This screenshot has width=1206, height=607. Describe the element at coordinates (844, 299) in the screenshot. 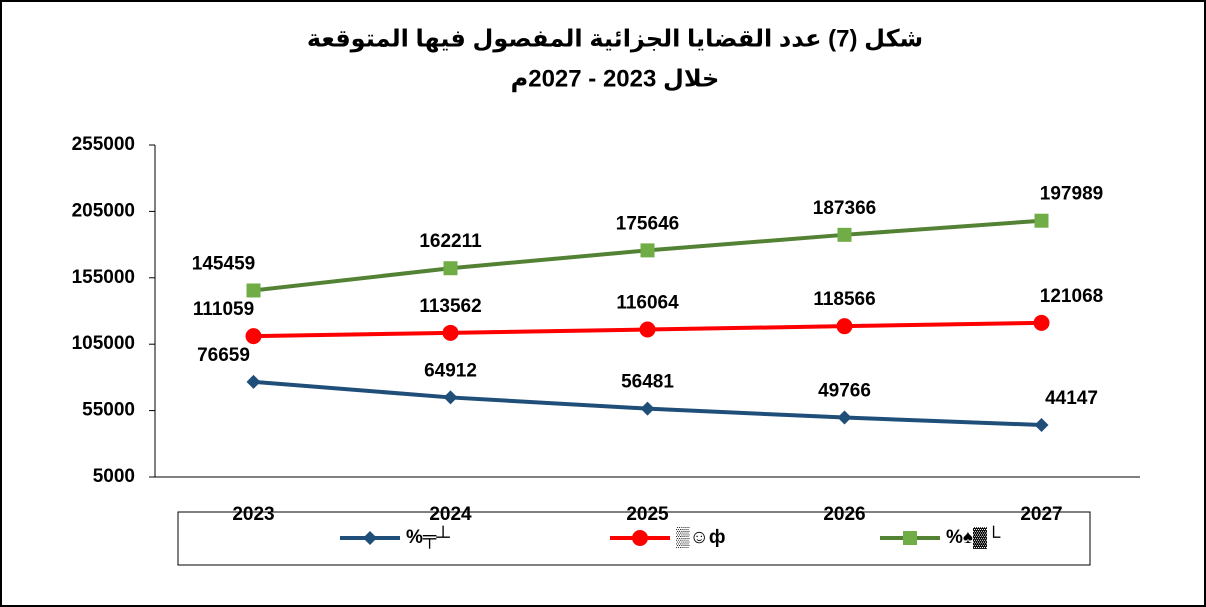

I see `data-label: 118566` at that location.